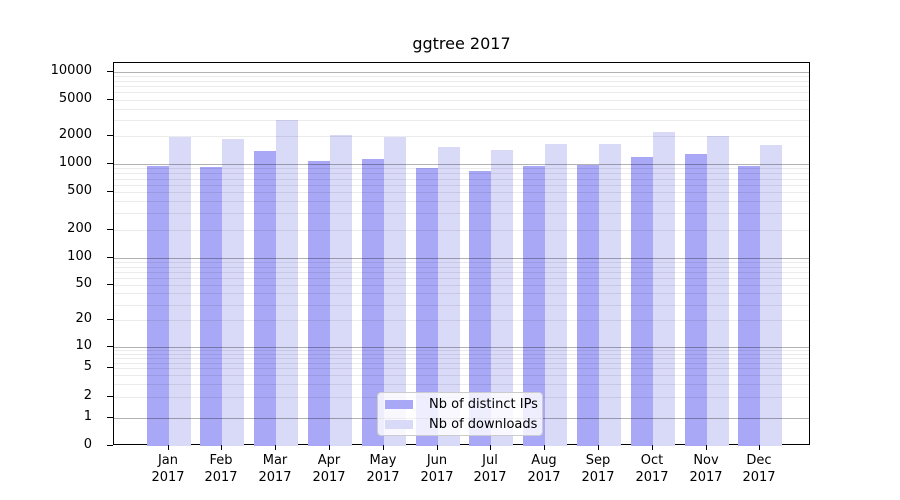 This screenshot has height=500, width=900. Describe the element at coordinates (179, 291) in the screenshot. I see `downloads-bar-jan` at that location.